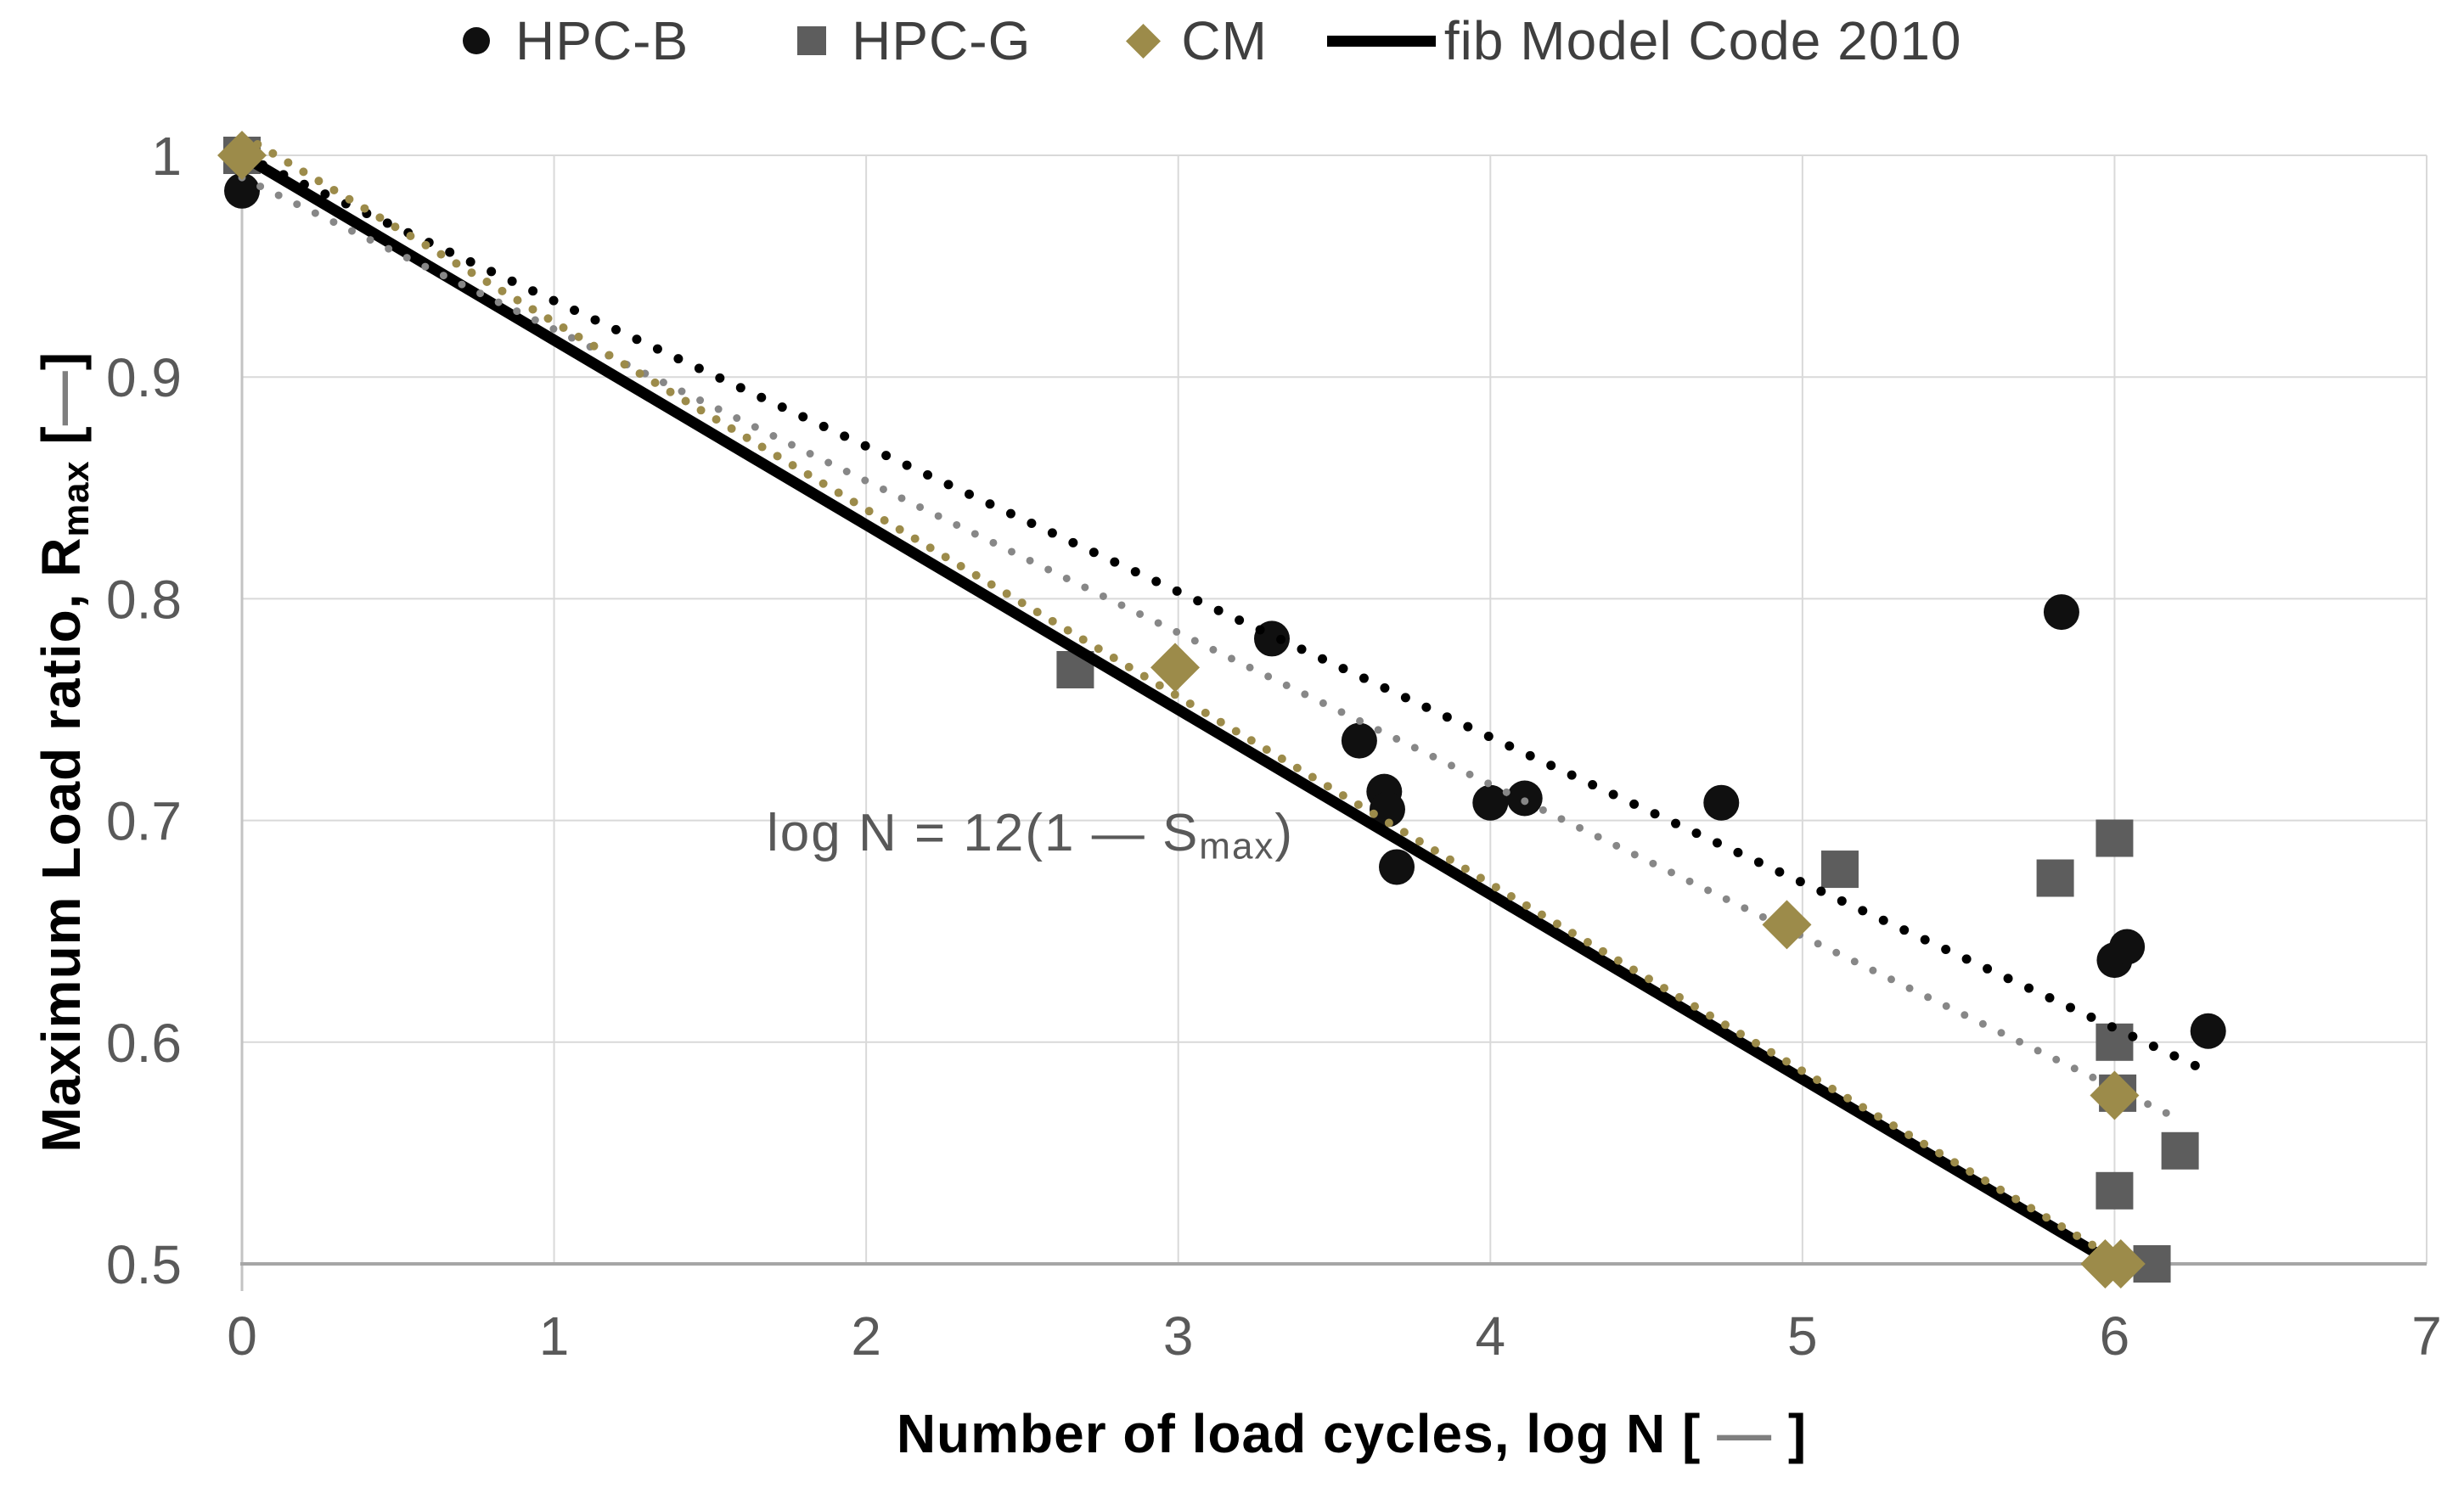  Describe the element at coordinates (62, 845) in the screenshot. I see `y-title-text: Maximum Load ratio, R` at that location.